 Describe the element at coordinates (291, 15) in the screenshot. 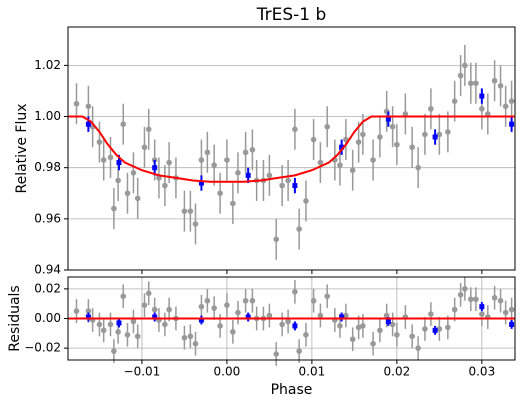

I see `chart-title: TrES-1 b` at that location.